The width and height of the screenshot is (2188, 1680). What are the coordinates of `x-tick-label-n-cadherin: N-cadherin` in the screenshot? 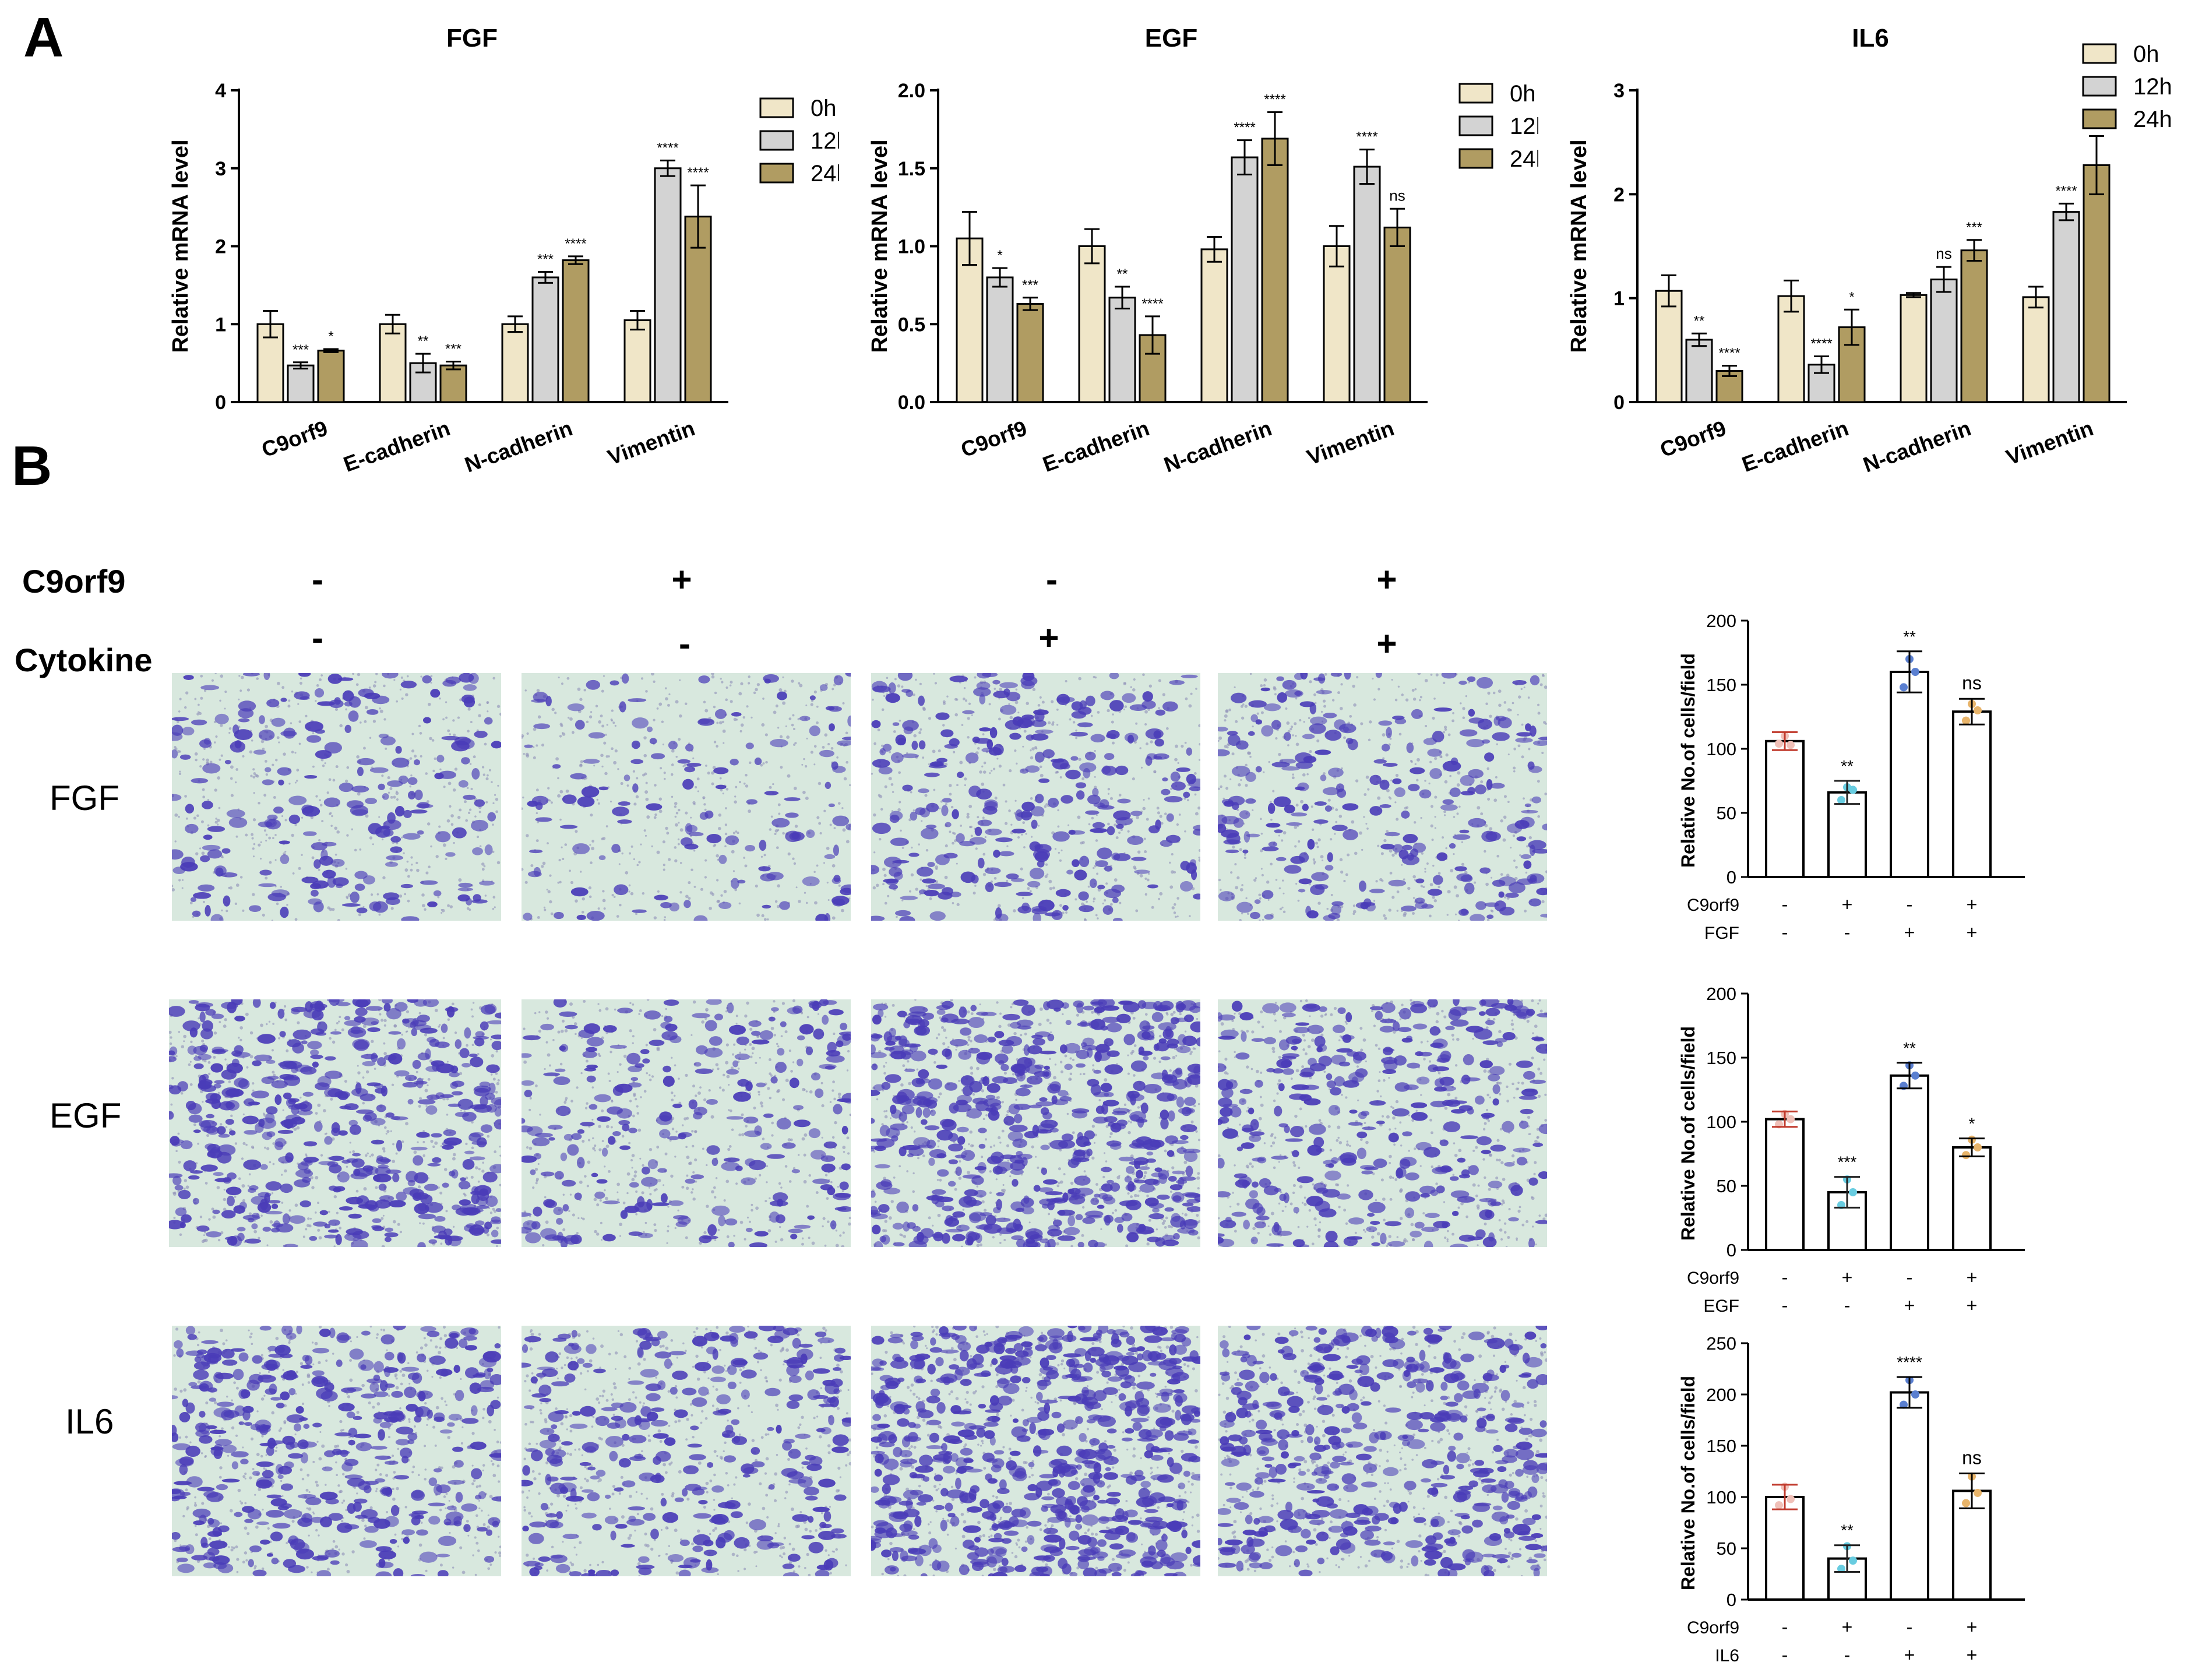 It's located at (1917, 446).